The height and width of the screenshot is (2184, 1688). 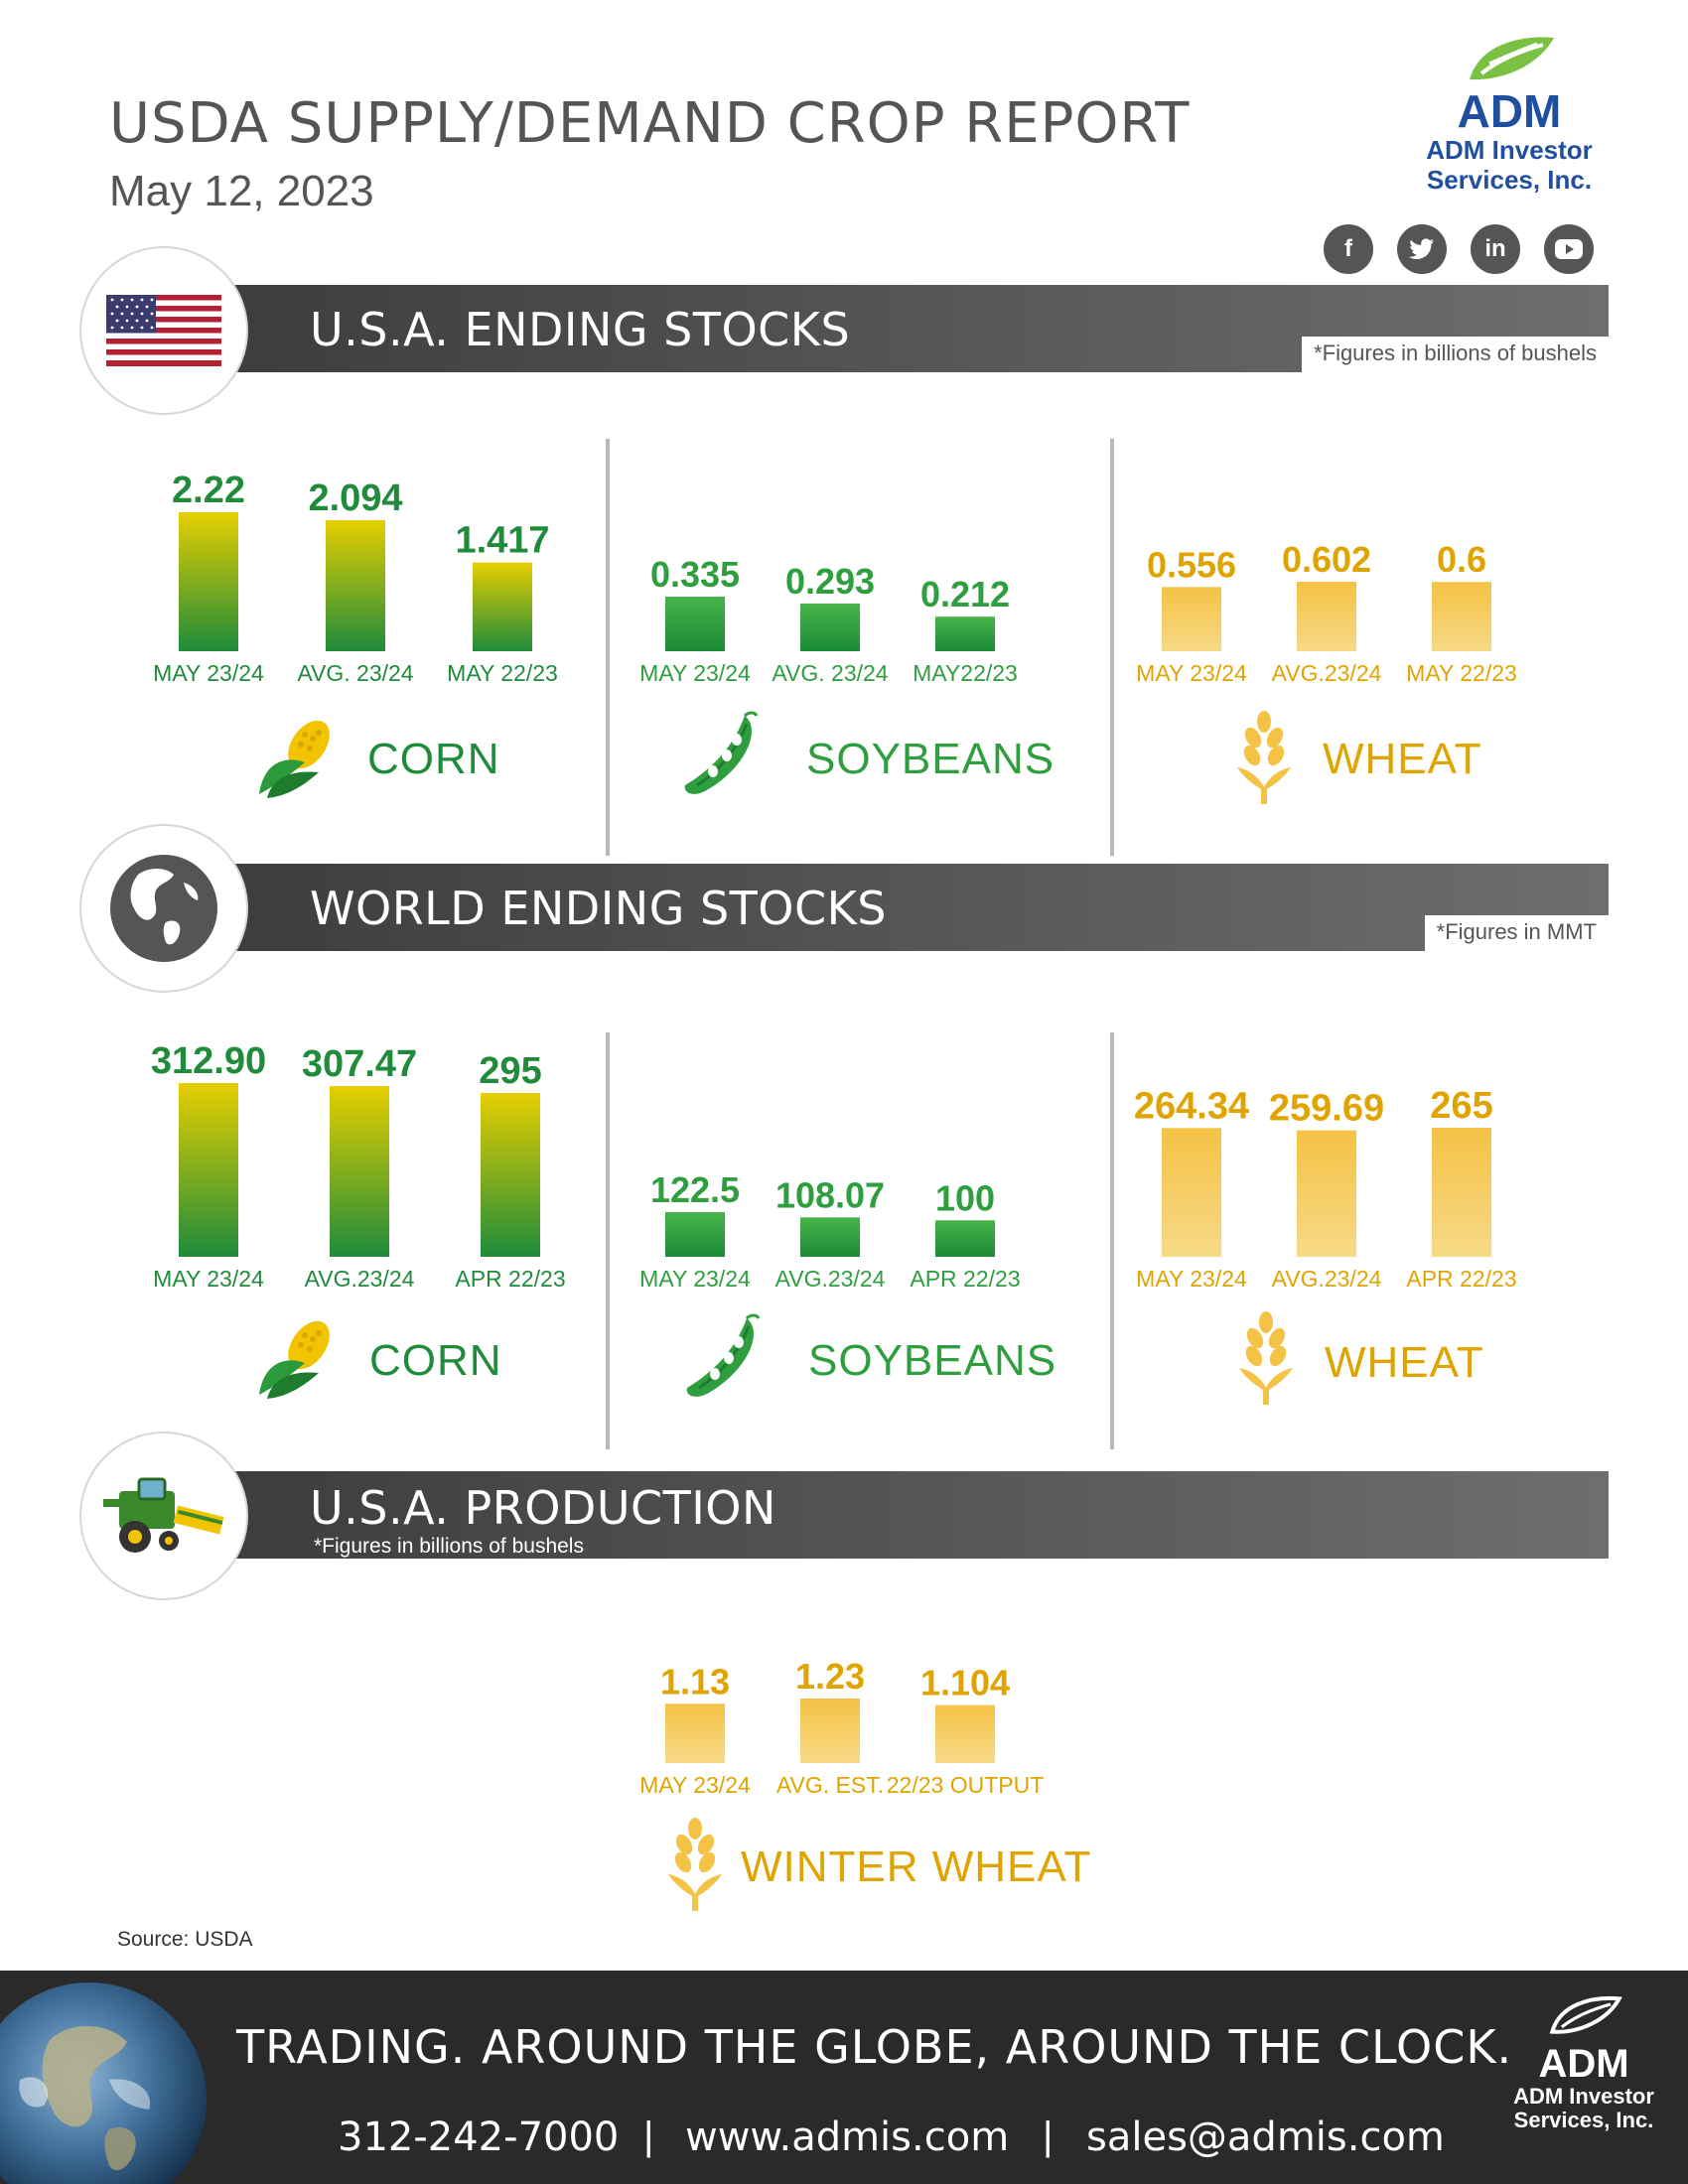 I want to click on globe-icon, so click(x=163, y=908).